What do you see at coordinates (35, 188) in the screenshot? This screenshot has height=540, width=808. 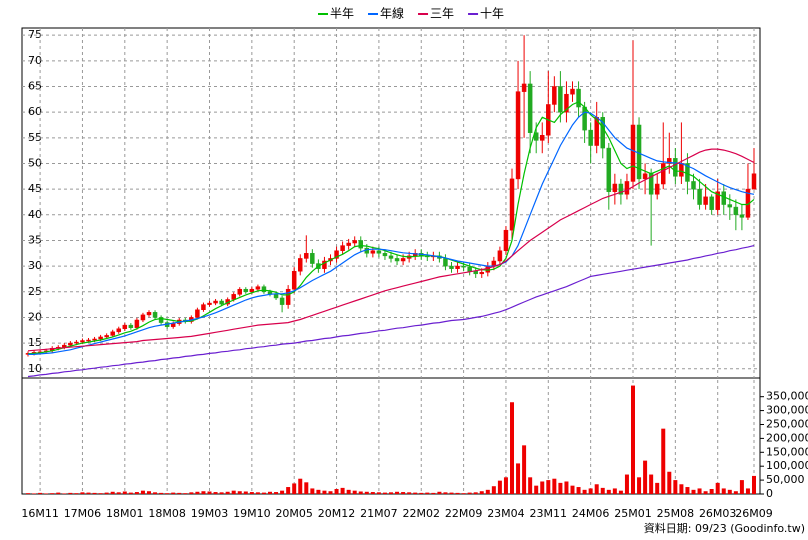 I see `y-tick-label: 45` at bounding box center [35, 188].